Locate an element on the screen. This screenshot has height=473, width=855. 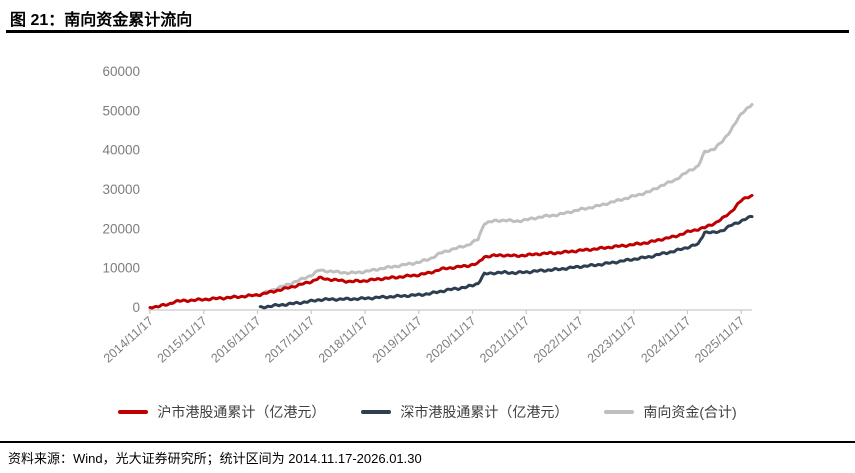
sh-line-swatch is located at coordinates (133, 412).